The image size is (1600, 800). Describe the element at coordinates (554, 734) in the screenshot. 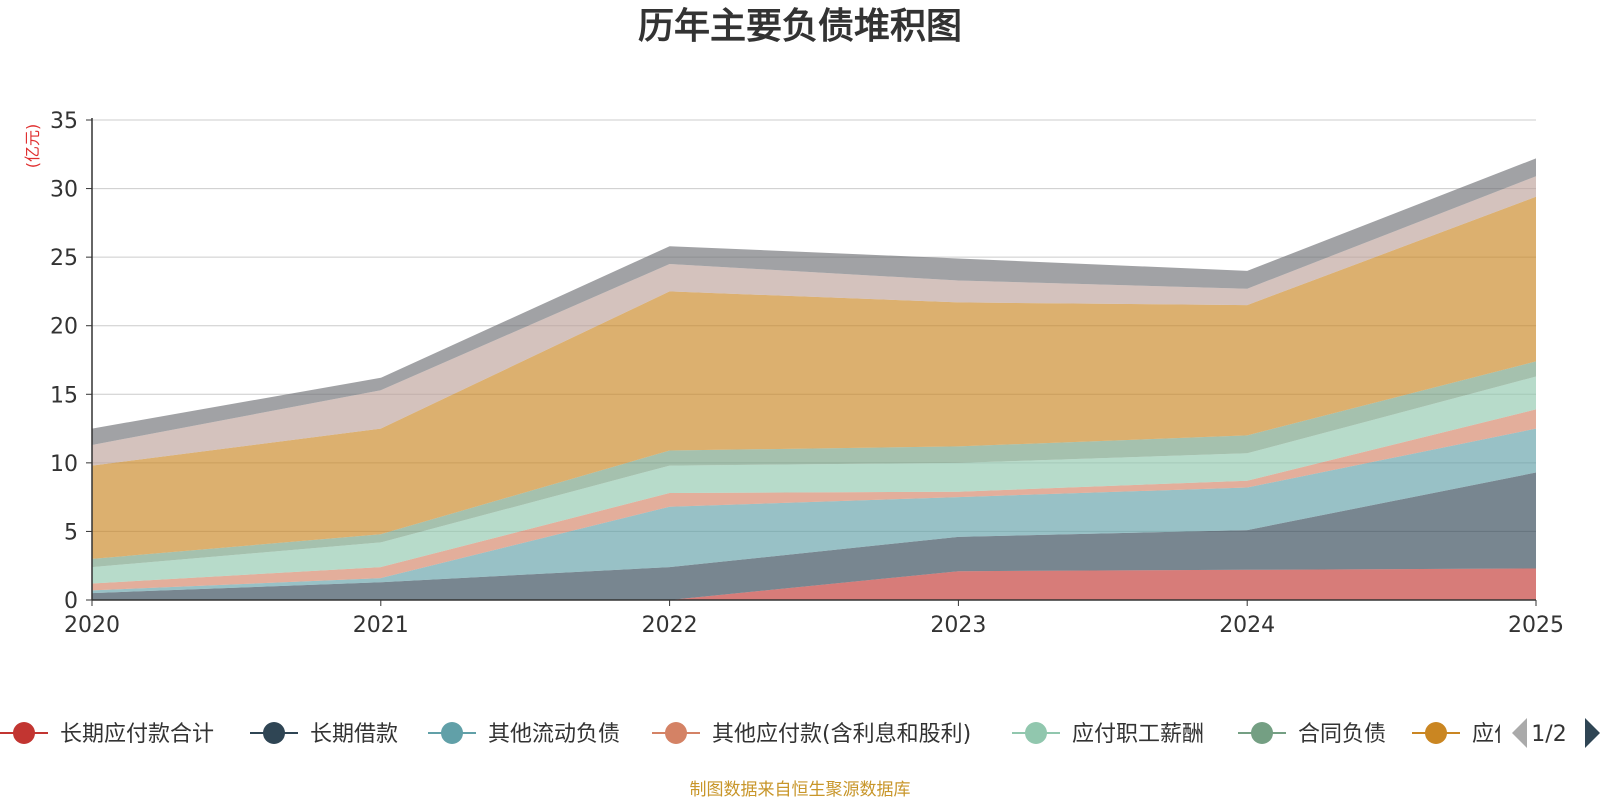

I see `legend-label: 其他流动负债` at that location.